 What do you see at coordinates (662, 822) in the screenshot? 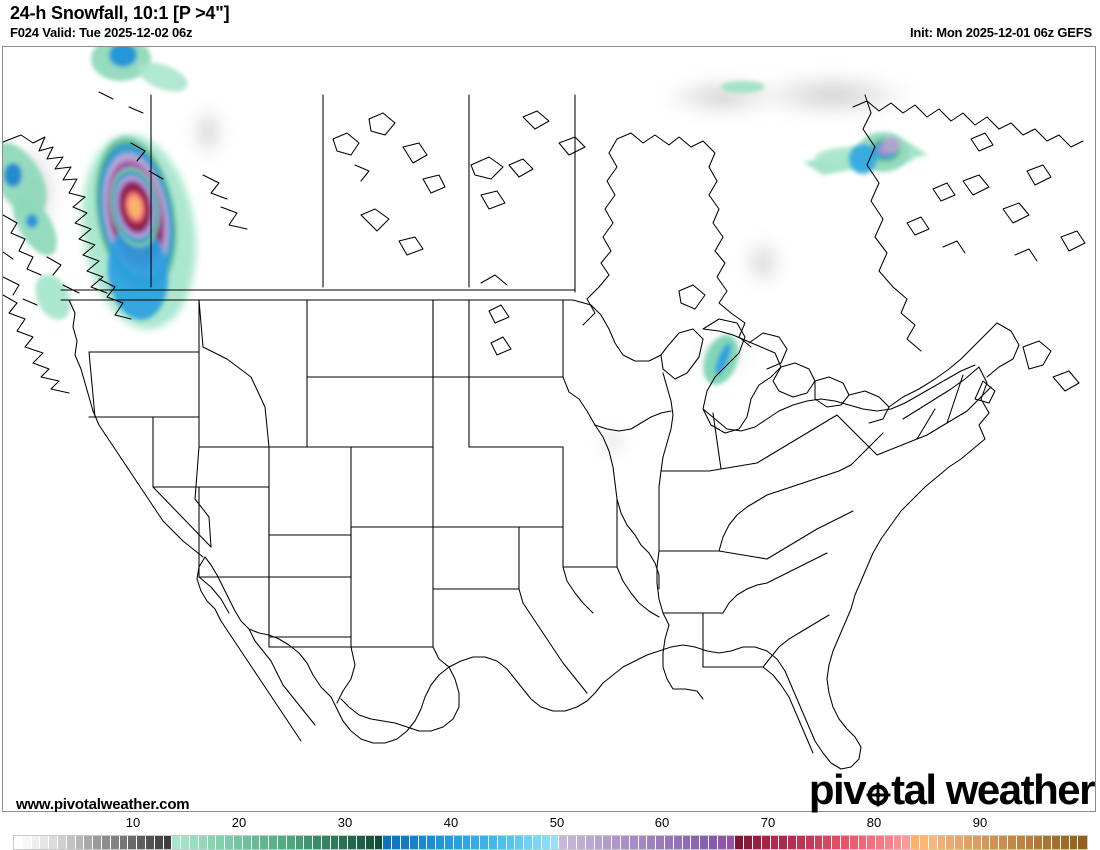
I see `colorbar-tick-60: 60` at bounding box center [662, 822].